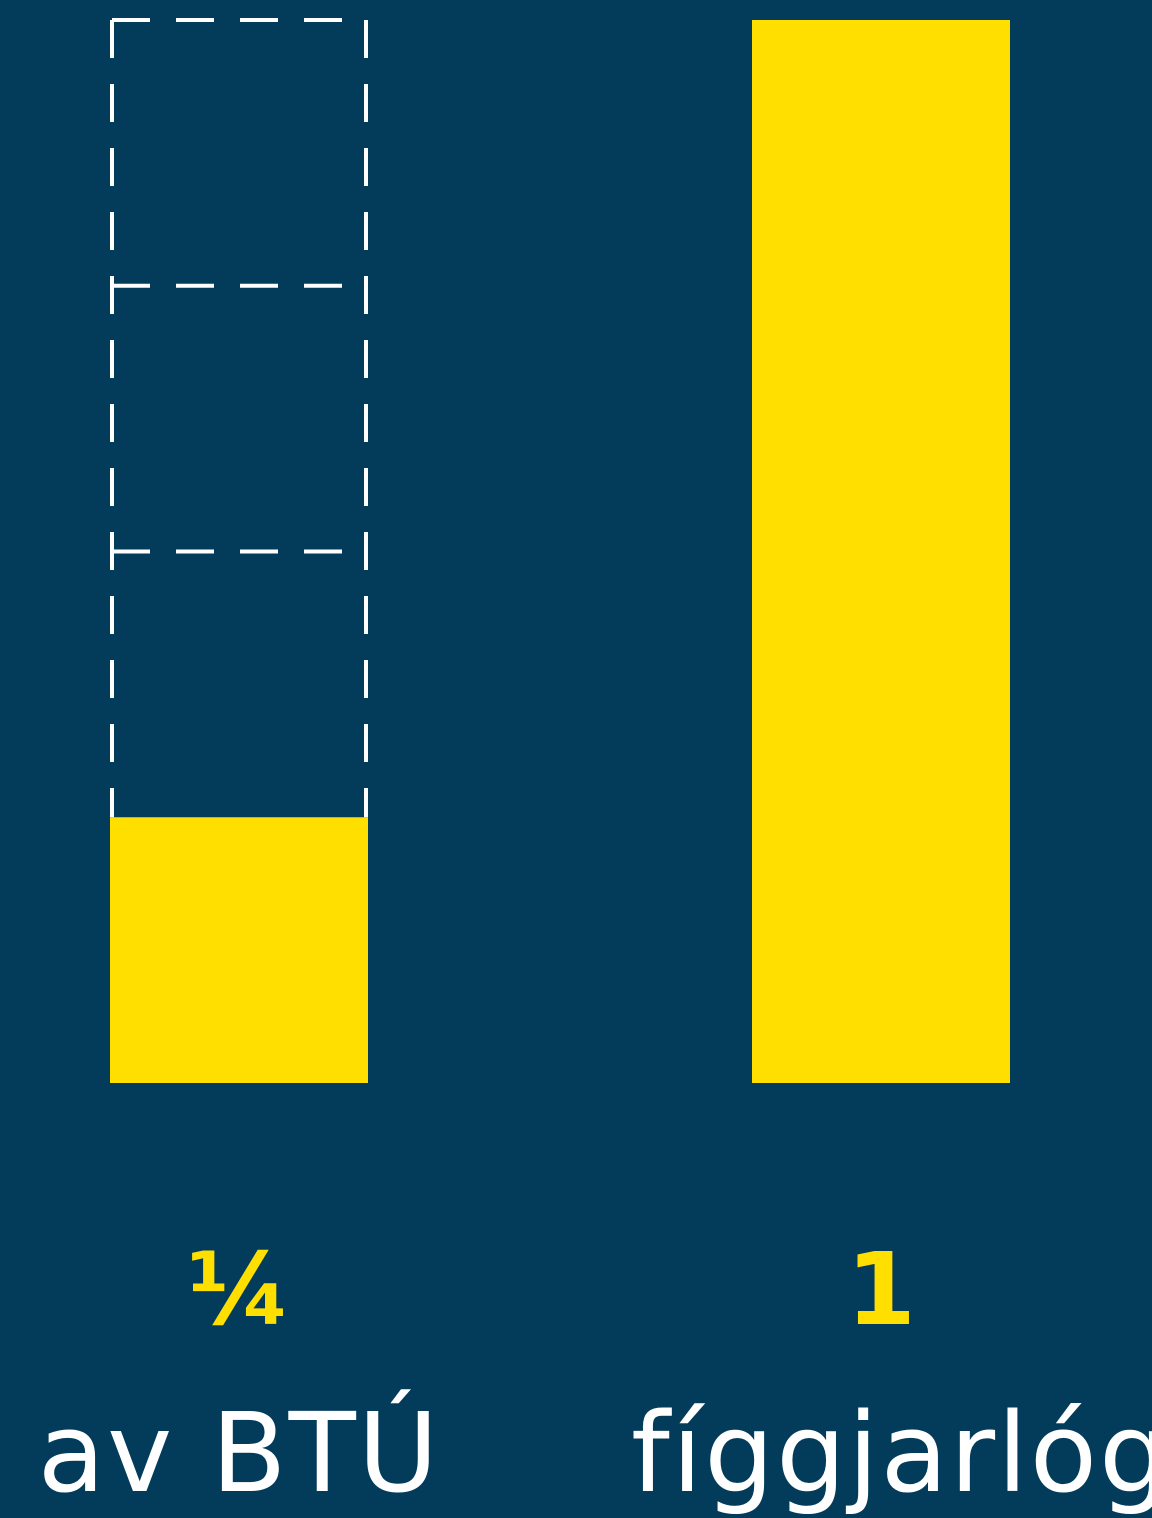  I want to click on category-label-figgjarlog: fíggjarlóg, so click(891, 1453).